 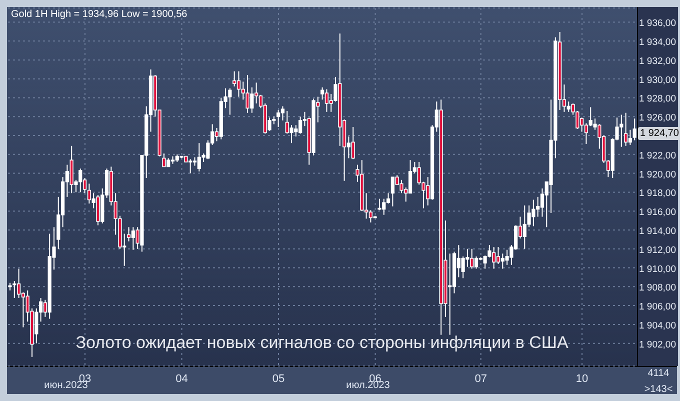 I want to click on chart-title: Gold 1H High = 1934,96 Low = 1900,56, so click(x=99, y=14).